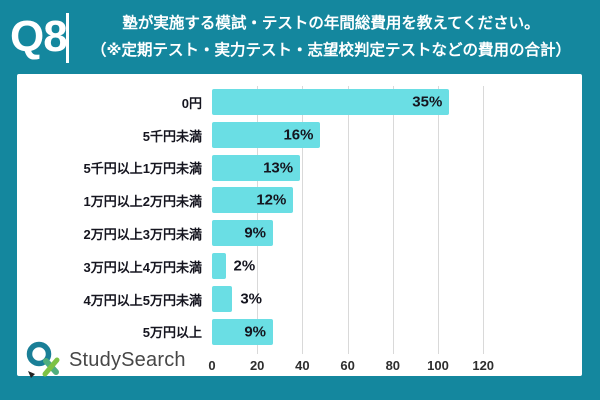 The height and width of the screenshot is (400, 600). Describe the element at coordinates (256, 167) in the screenshot. I see `bar-13pct: 13%` at that location.